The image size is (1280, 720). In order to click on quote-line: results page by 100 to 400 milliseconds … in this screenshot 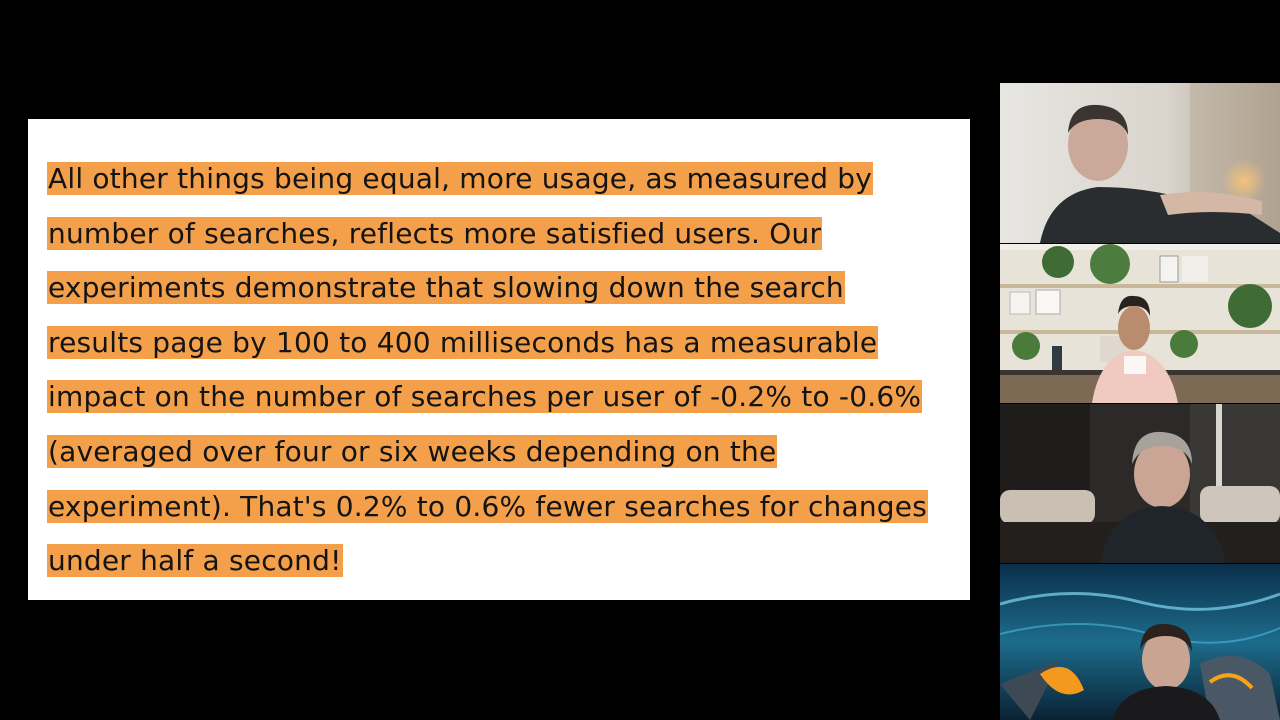, I will do `click(463, 342)`.